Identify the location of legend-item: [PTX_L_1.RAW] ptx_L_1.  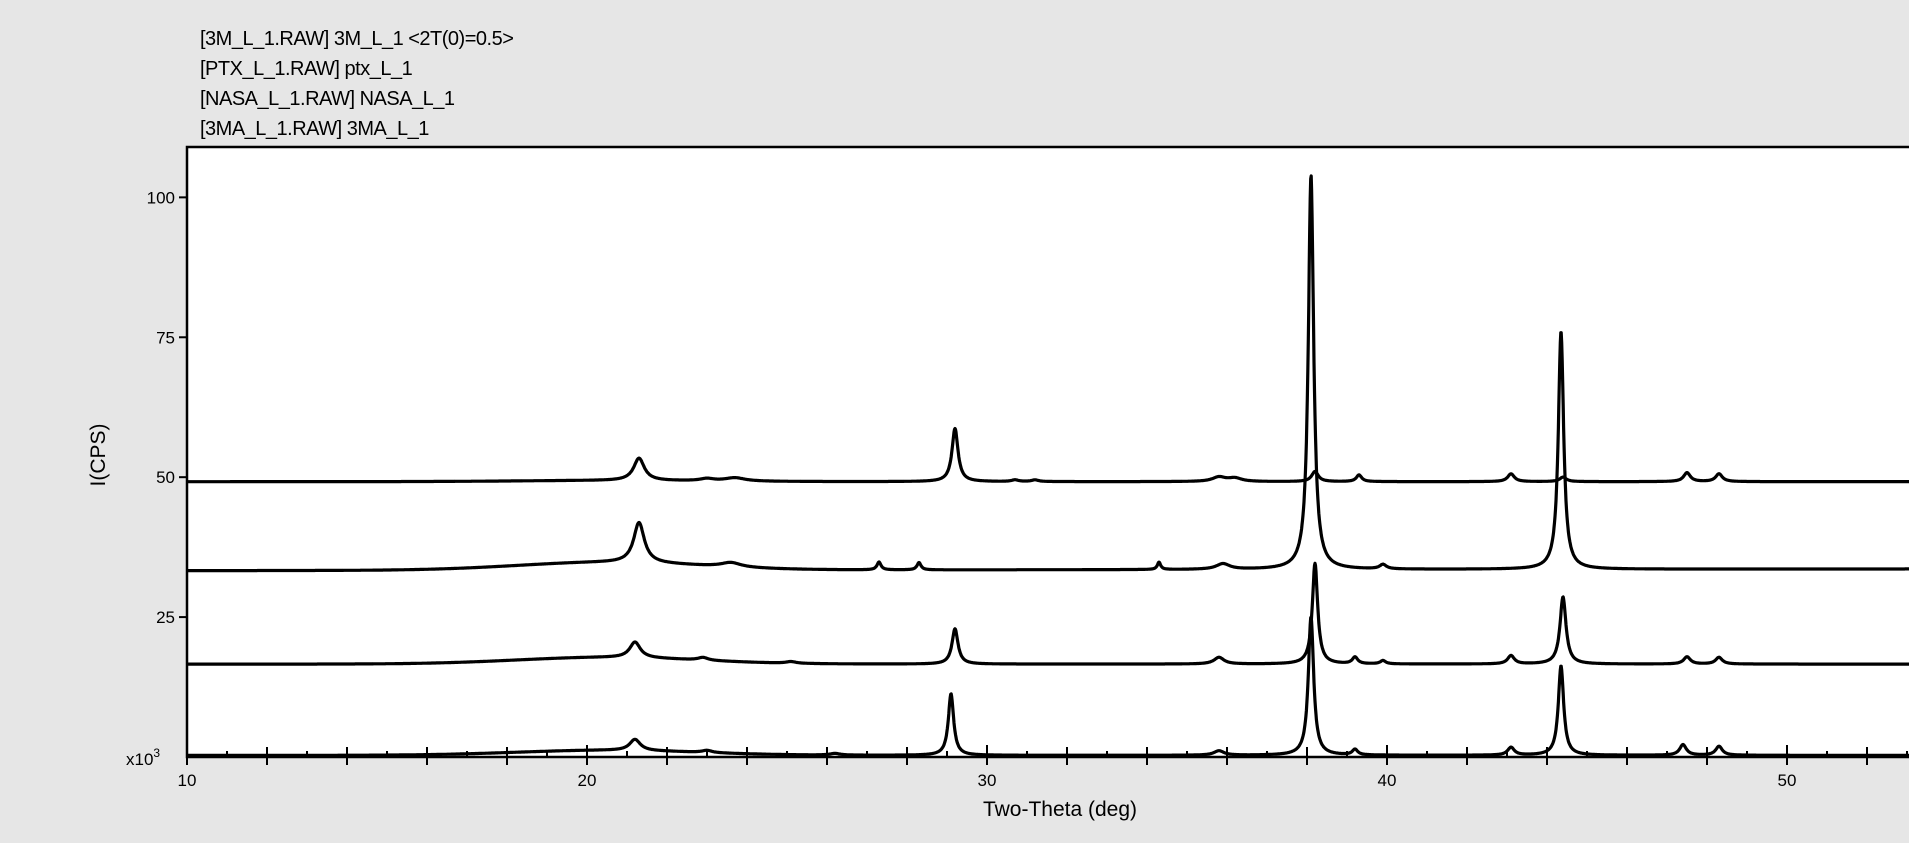
(306, 69).